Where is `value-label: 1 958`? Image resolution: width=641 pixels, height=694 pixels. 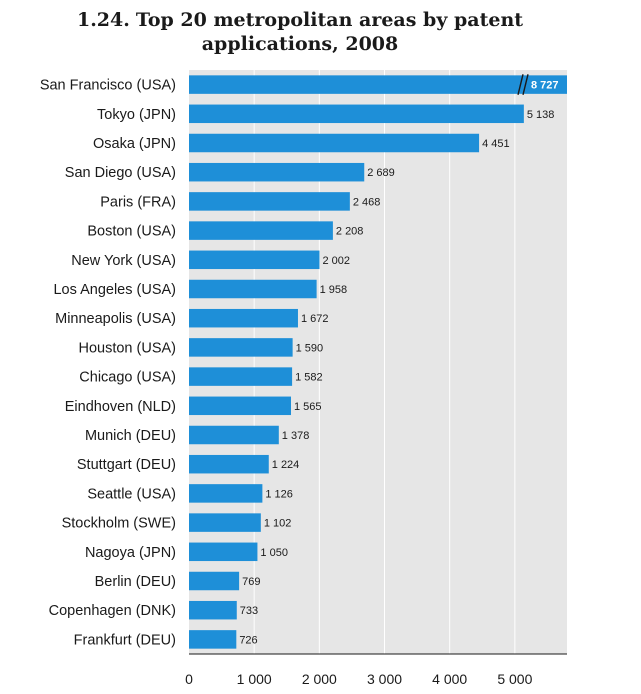
value-label: 1 958 is located at coordinates (334, 290).